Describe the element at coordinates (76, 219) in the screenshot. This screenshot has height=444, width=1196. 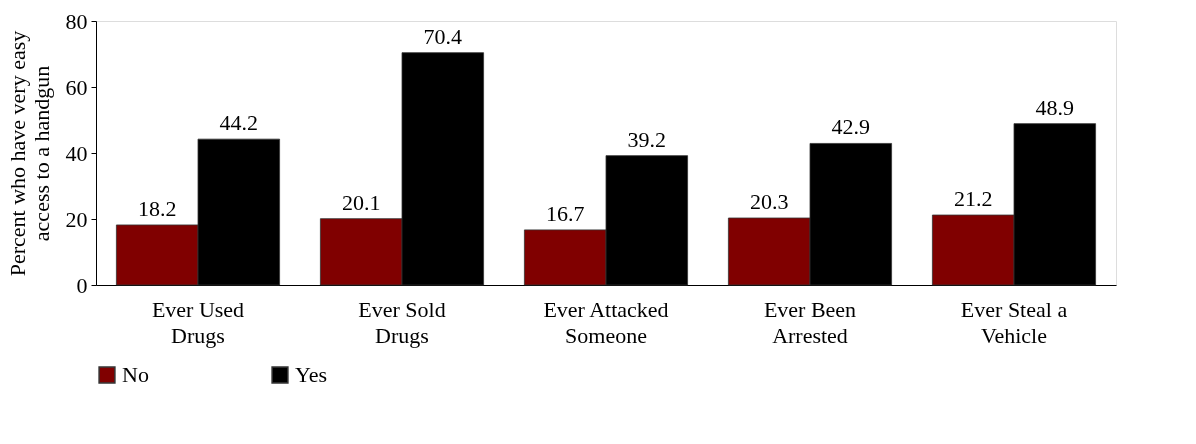
I see `y-tick-label: 20` at that location.